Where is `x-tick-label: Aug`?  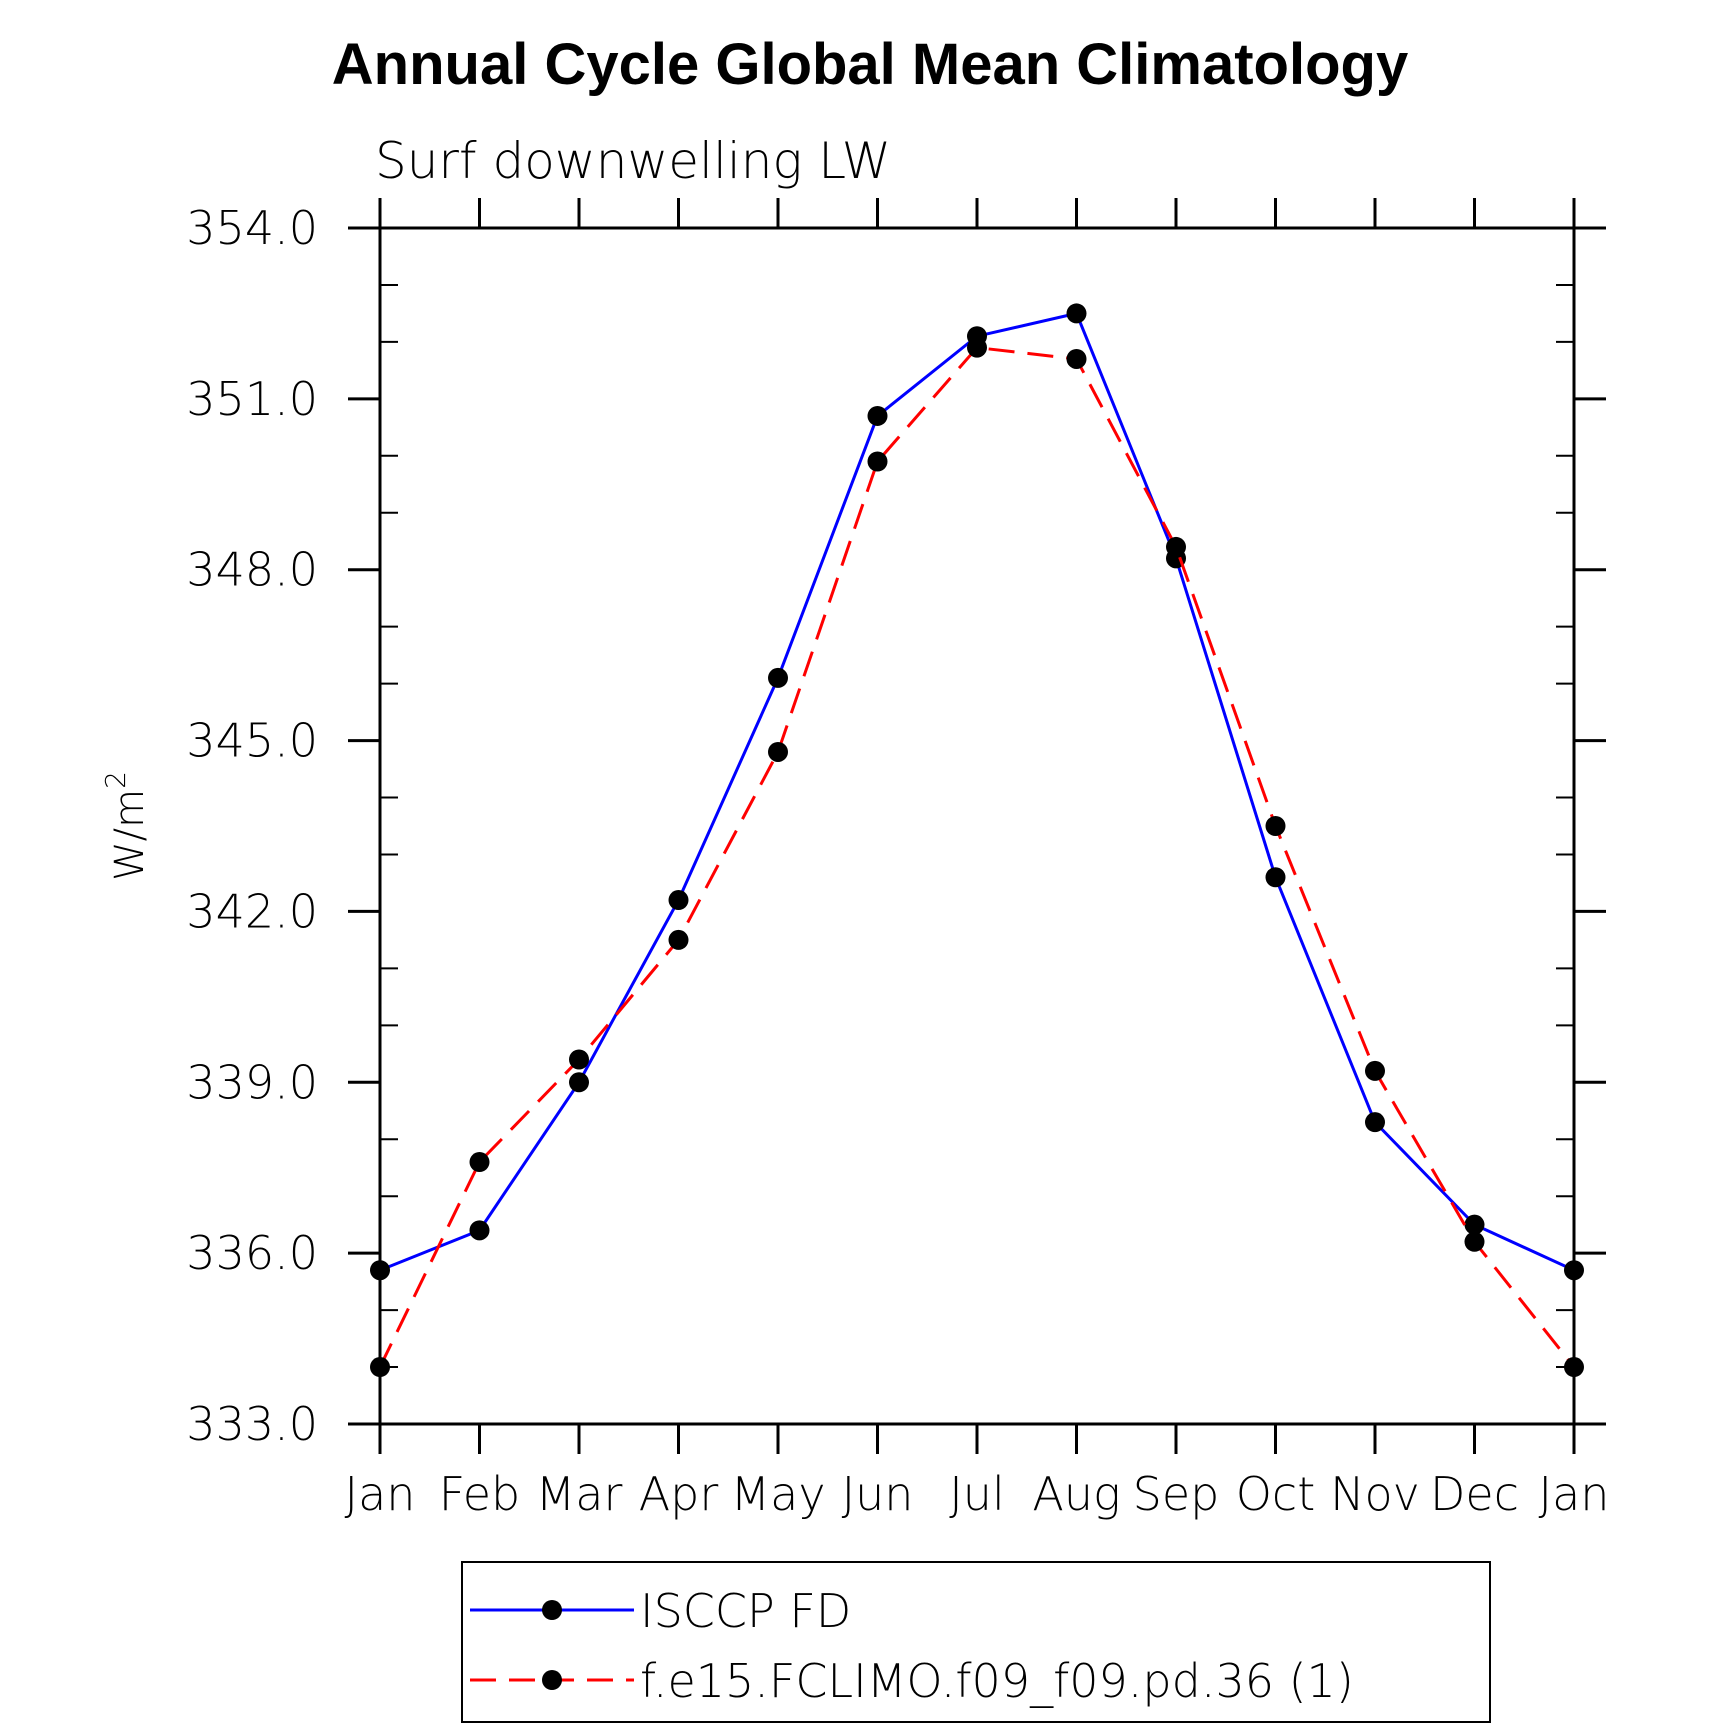 x-tick-label: Aug is located at coordinates (1076, 1494).